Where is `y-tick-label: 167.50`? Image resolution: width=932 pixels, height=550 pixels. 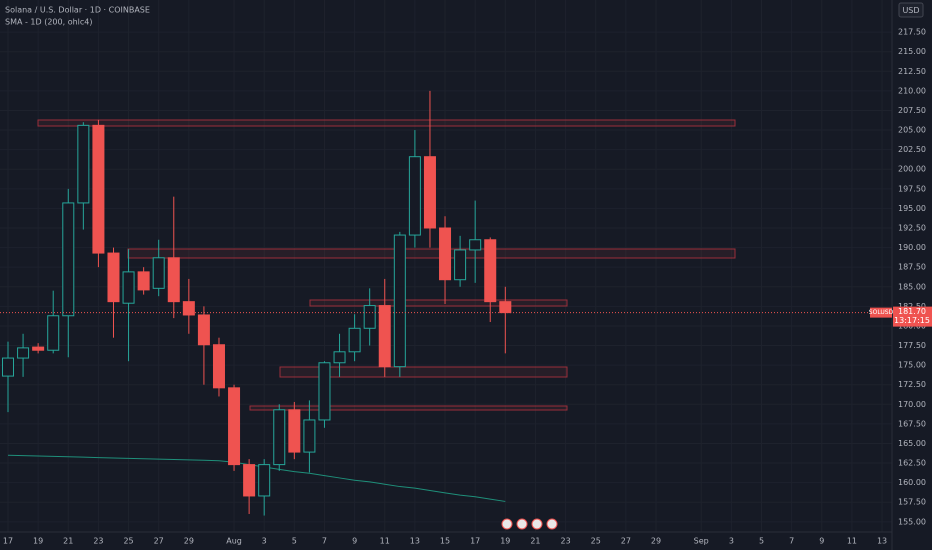 y-tick-label: 167.50 is located at coordinates (912, 423).